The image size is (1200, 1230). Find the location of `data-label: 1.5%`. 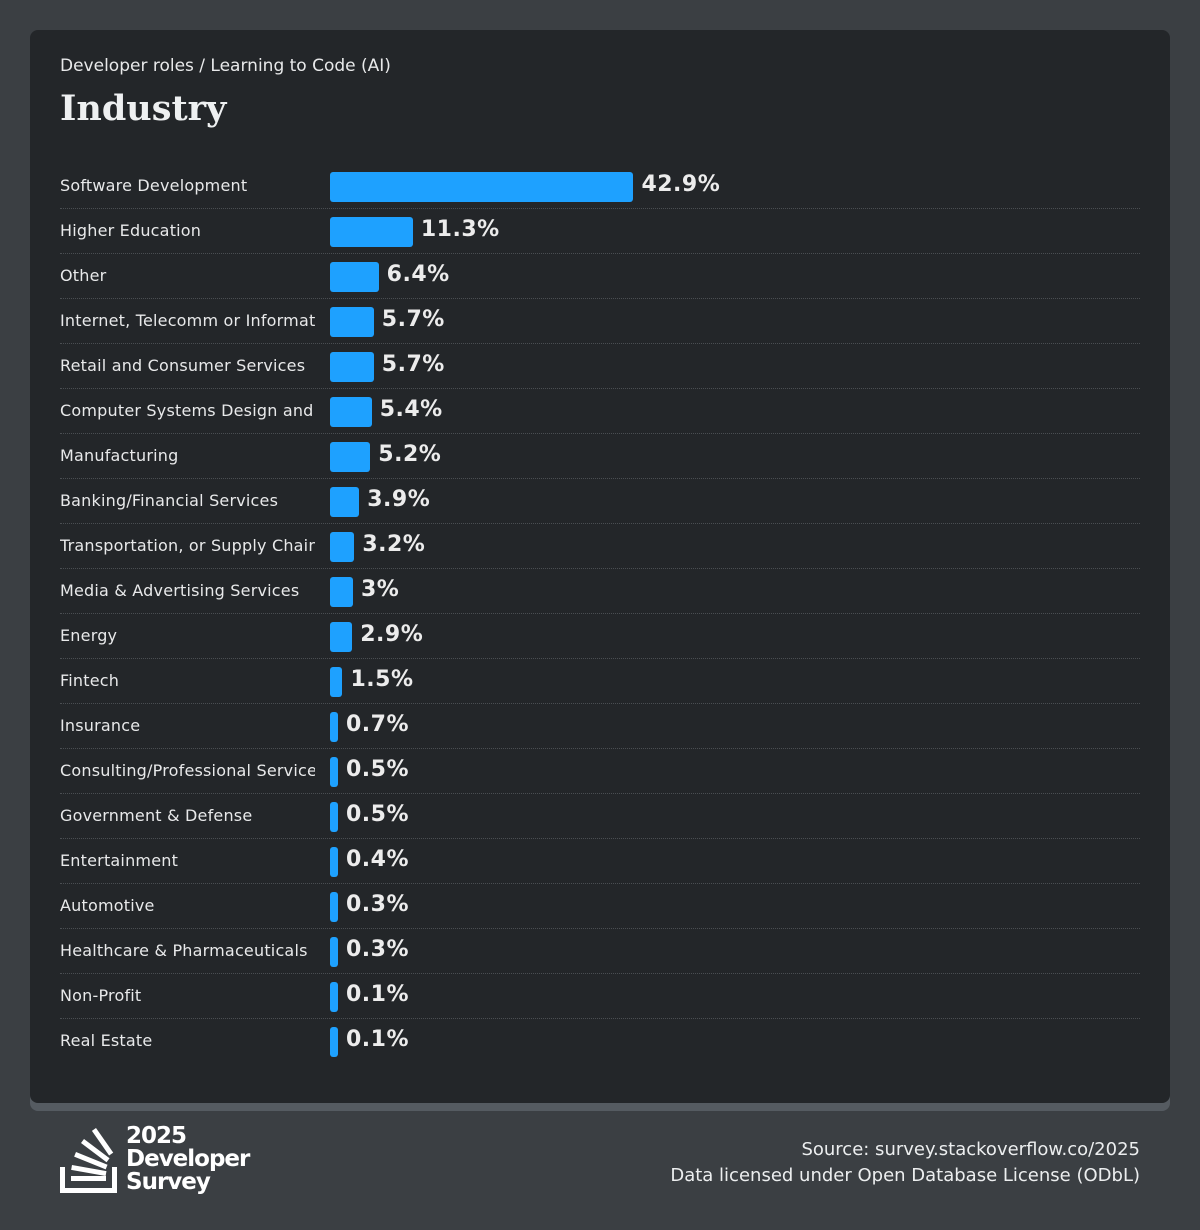

data-label: 1.5% is located at coordinates (382, 679).